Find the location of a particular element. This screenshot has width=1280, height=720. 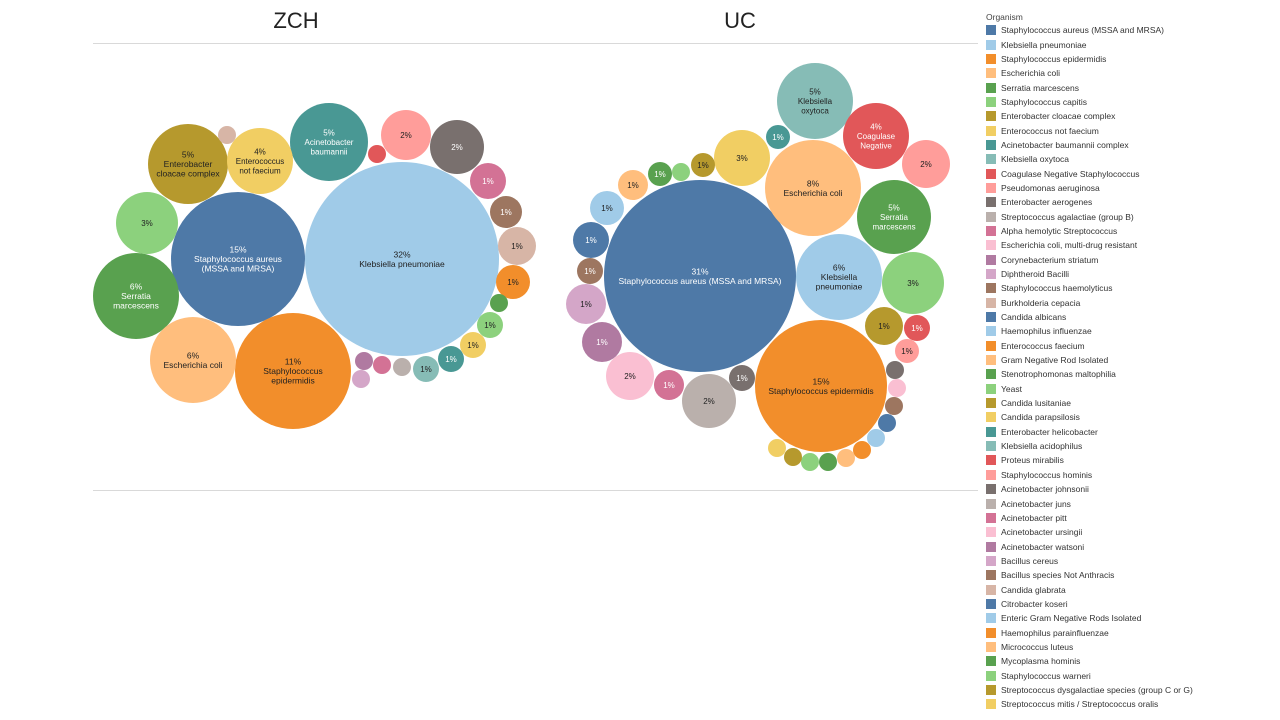

legend-item: Corynebacterium striatum is located at coordinates (1131, 260).